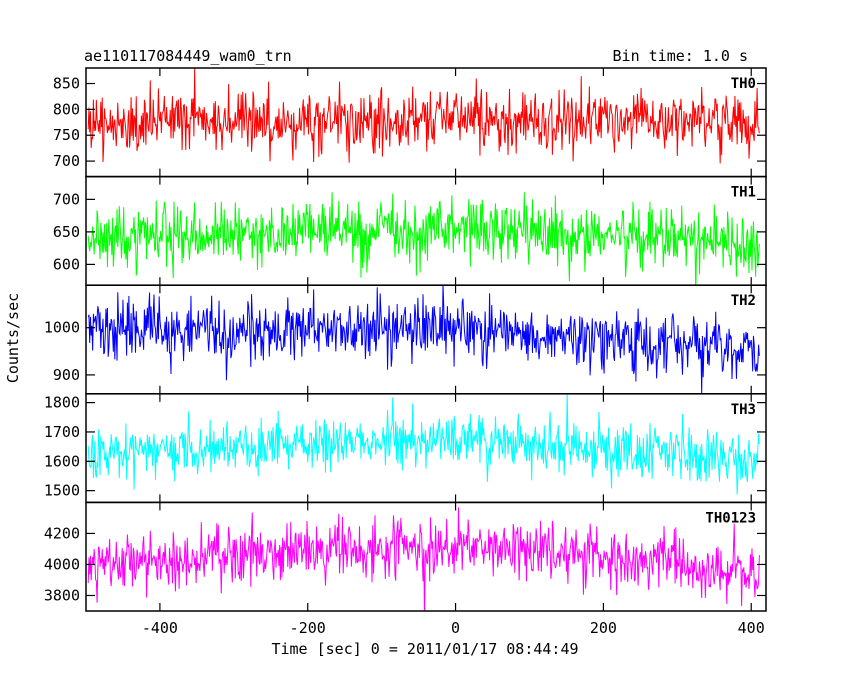 Image resolution: width=850 pixels, height=680 pixels. Describe the element at coordinates (423, 559) in the screenshot. I see `series-line-th0123` at that location.